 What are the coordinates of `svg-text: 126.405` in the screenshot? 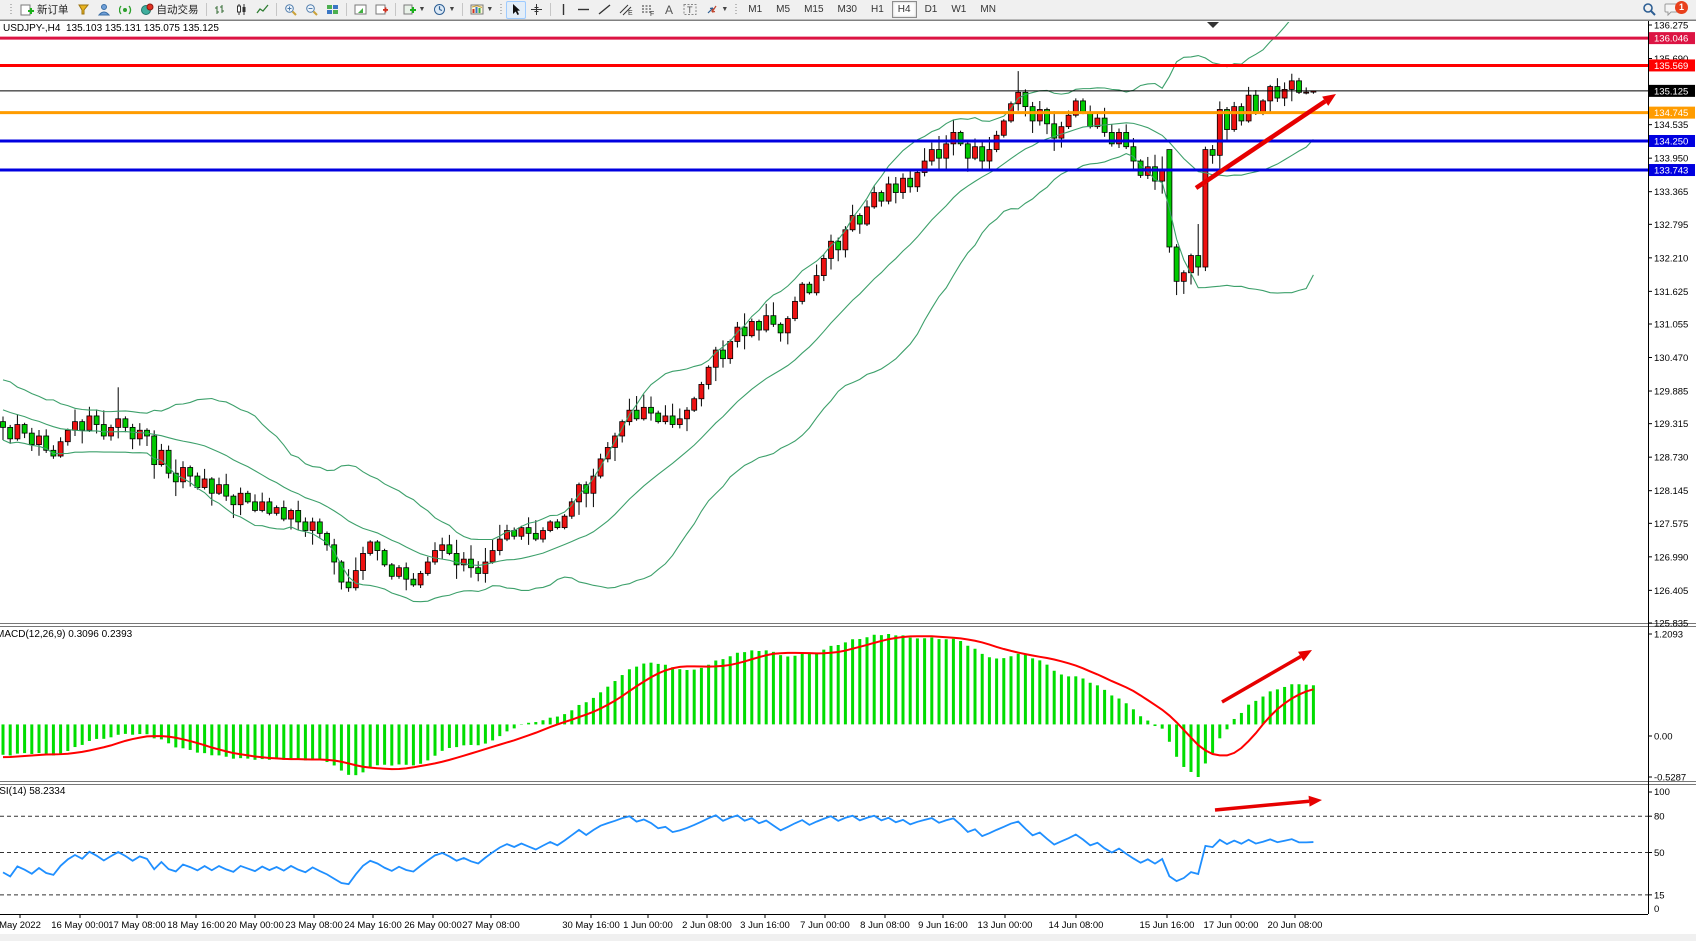 It's located at (1671, 591).